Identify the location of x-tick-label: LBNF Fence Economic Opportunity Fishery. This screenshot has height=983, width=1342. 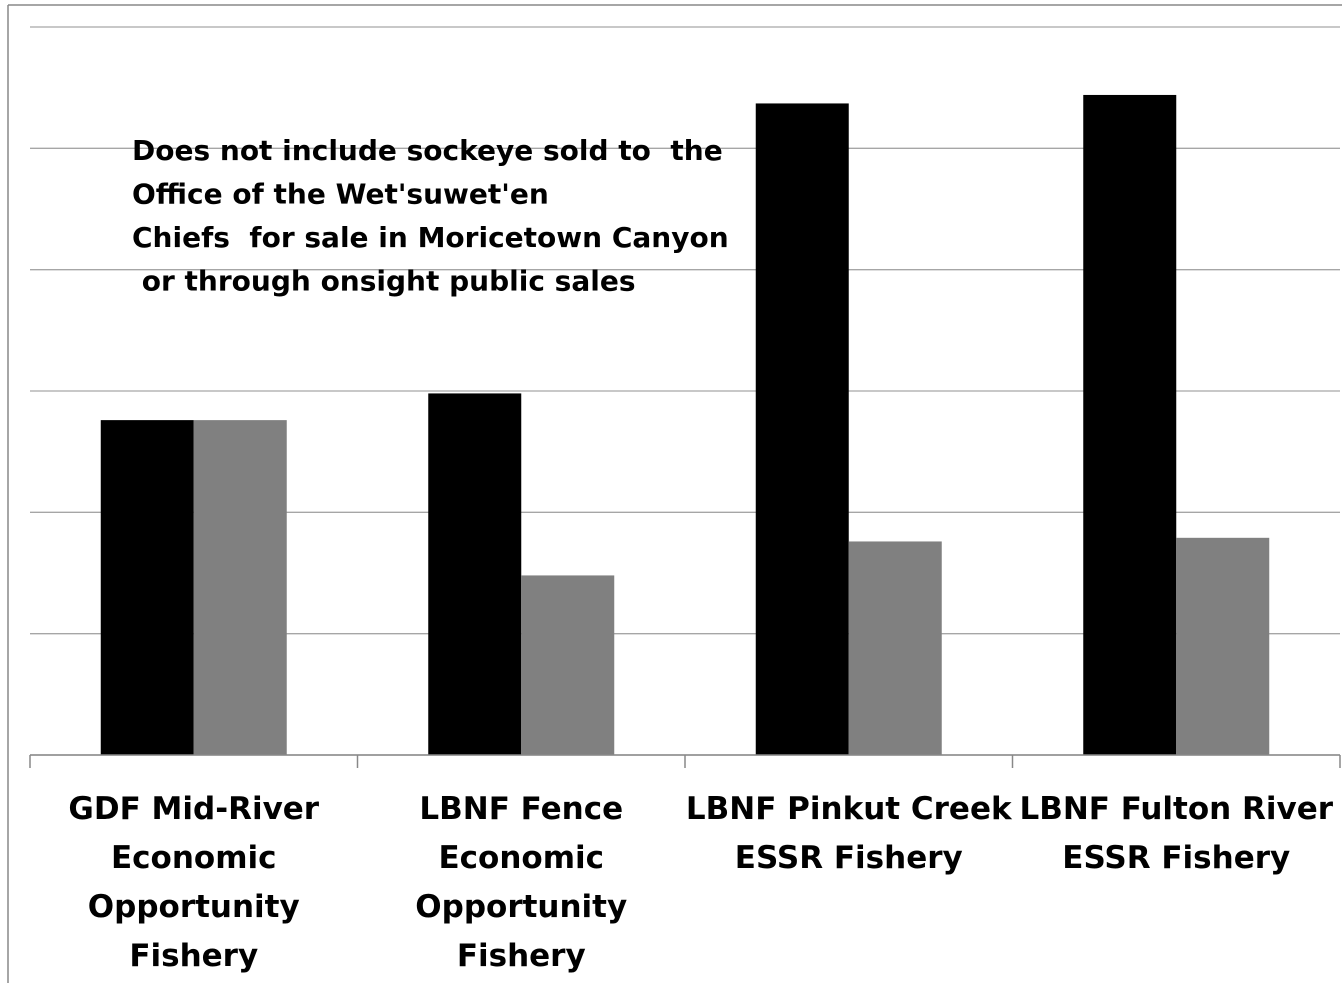
(521, 882).